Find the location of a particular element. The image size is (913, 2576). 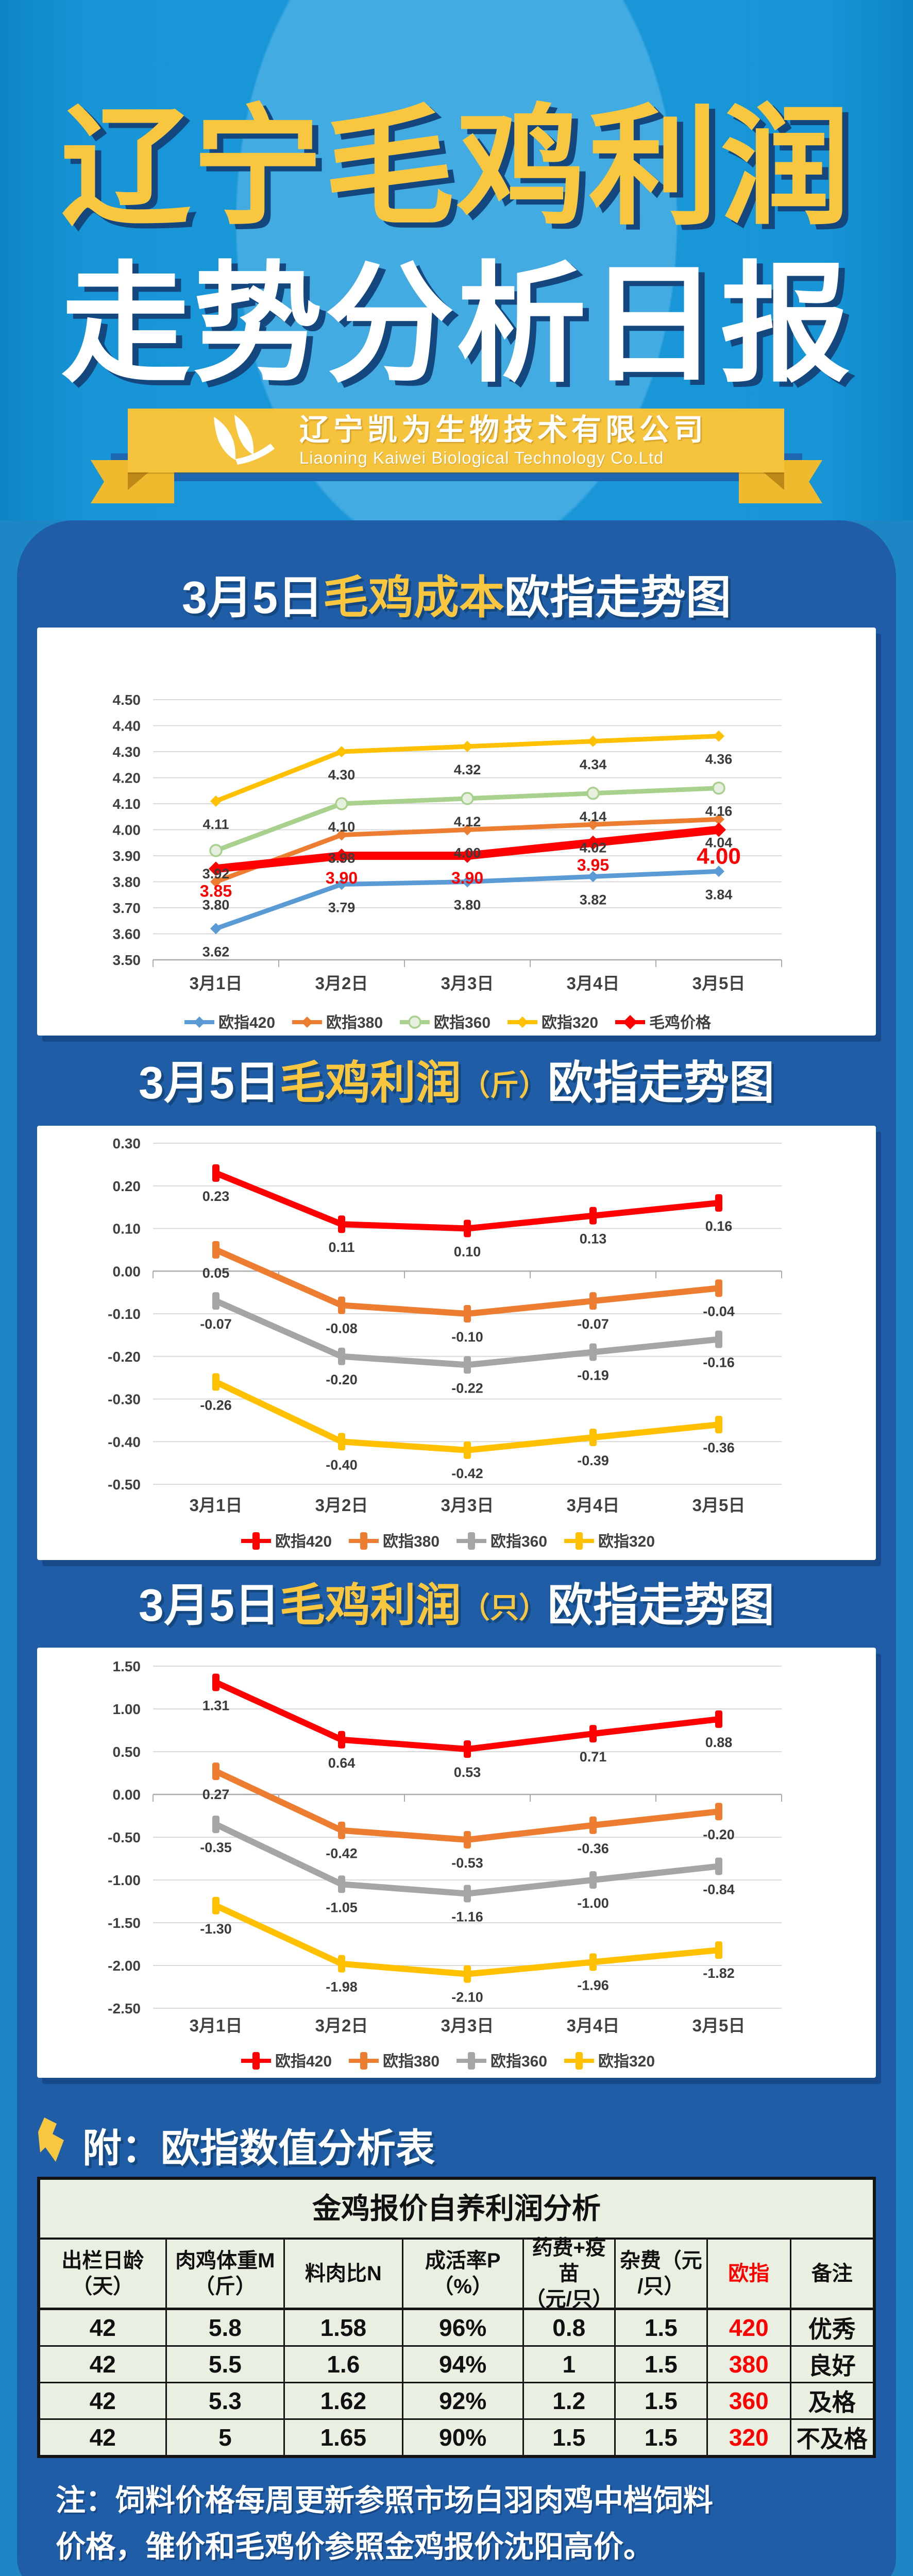

svg-text: 0.64 is located at coordinates (342, 1763).